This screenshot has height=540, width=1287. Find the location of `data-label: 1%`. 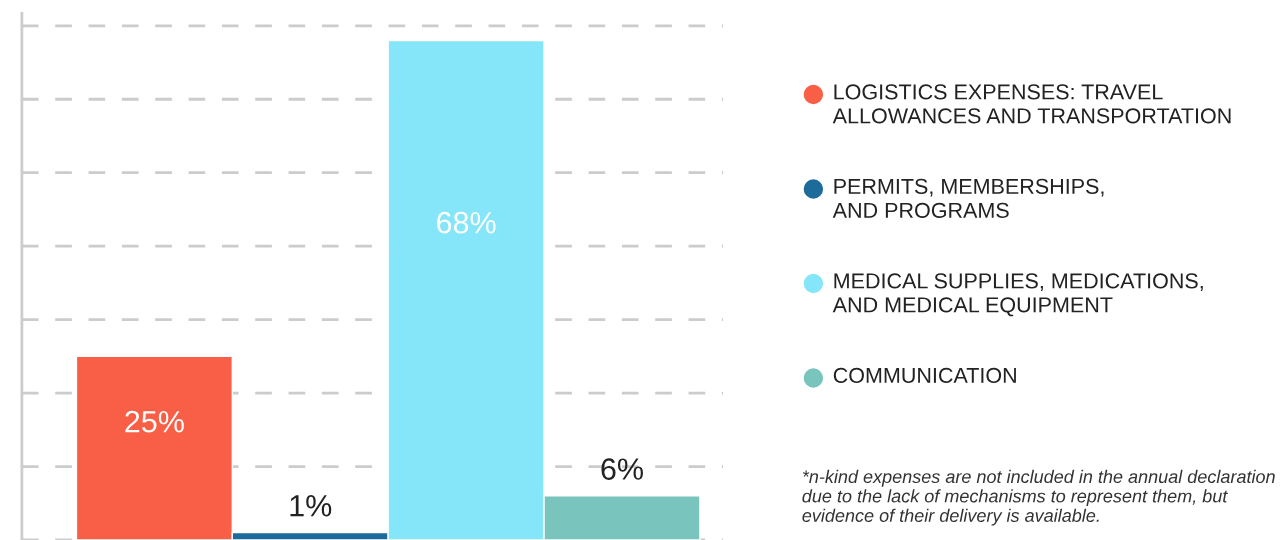

data-label: 1% is located at coordinates (311, 506).